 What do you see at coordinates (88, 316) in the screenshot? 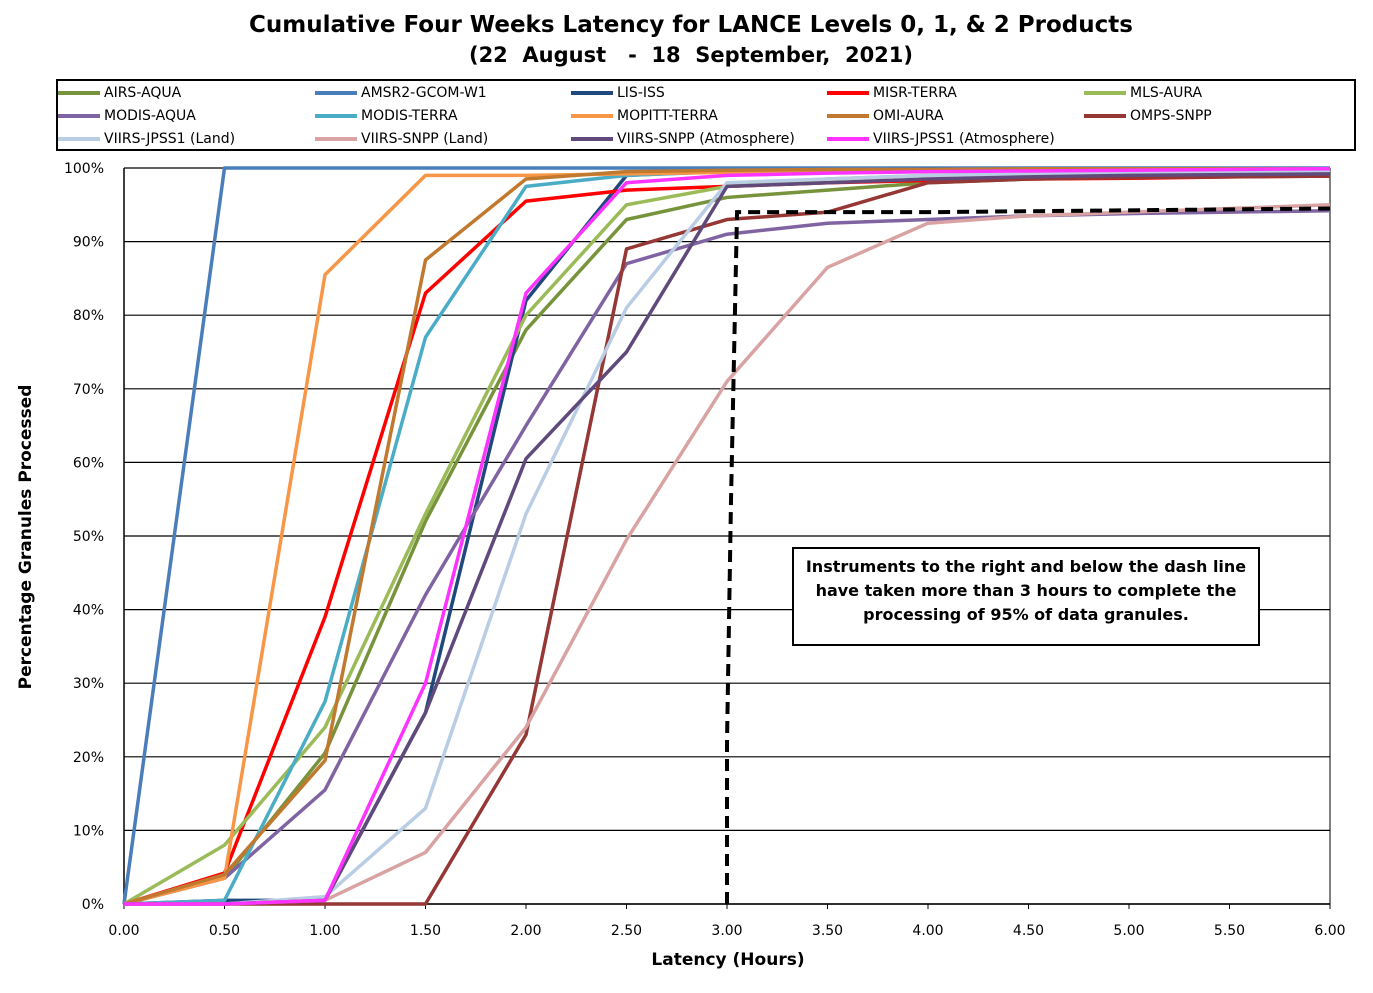
I see `y-tick-label: 80%` at bounding box center [88, 316].